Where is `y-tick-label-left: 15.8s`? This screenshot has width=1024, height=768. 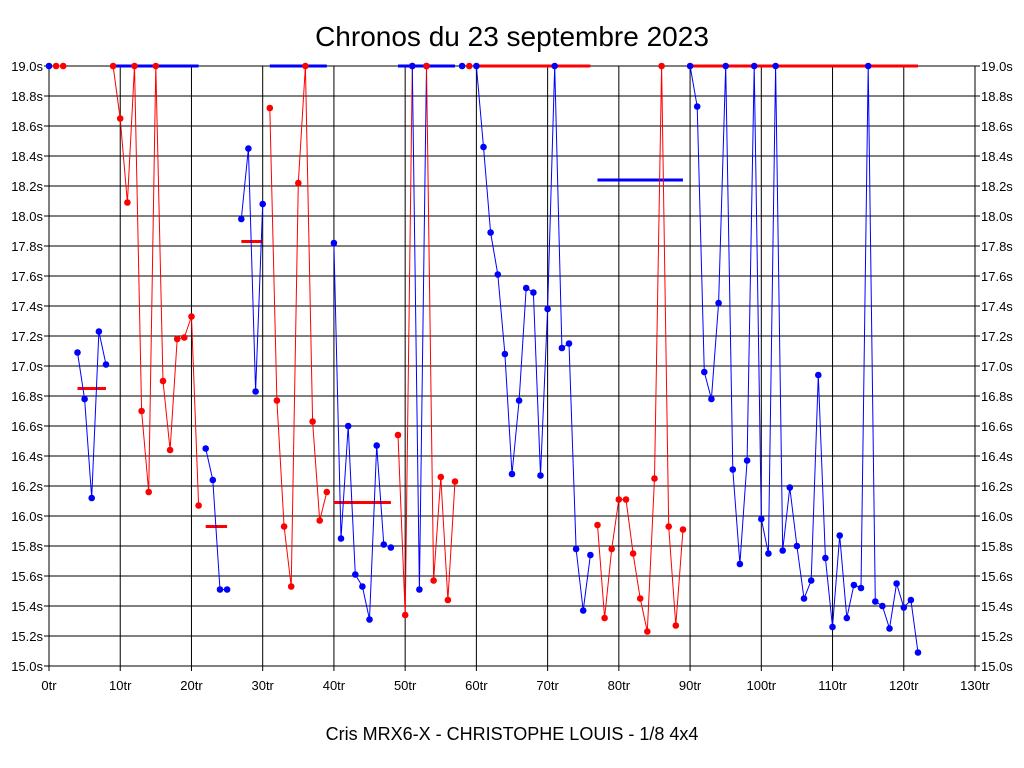 y-tick-label-left: 15.8s is located at coordinates (27, 546).